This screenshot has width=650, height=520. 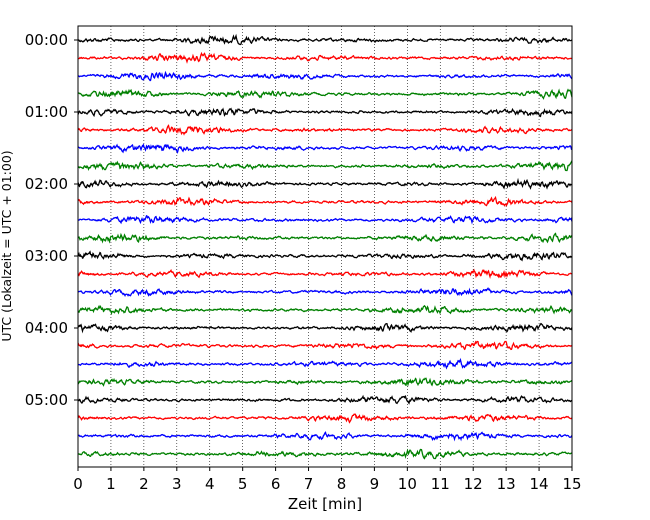 I want to click on x-tick-label: 12, so click(x=473, y=484).